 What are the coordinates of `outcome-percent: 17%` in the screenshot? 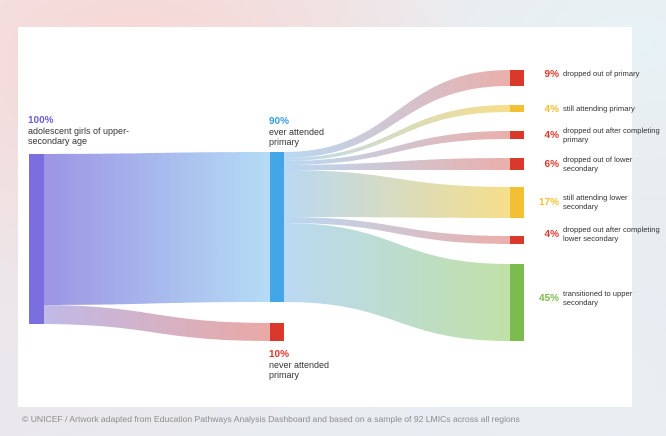 It's located at (548, 203).